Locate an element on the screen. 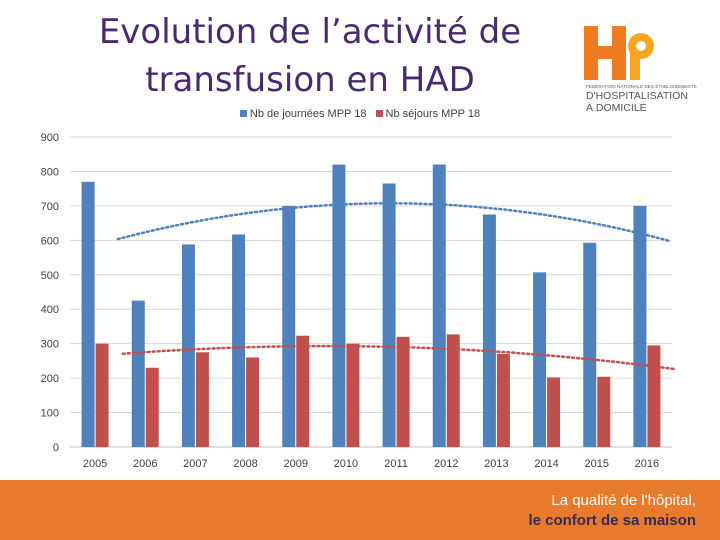 This screenshot has width=720, height=540. bar-journees-2005 is located at coordinates (88, 314).